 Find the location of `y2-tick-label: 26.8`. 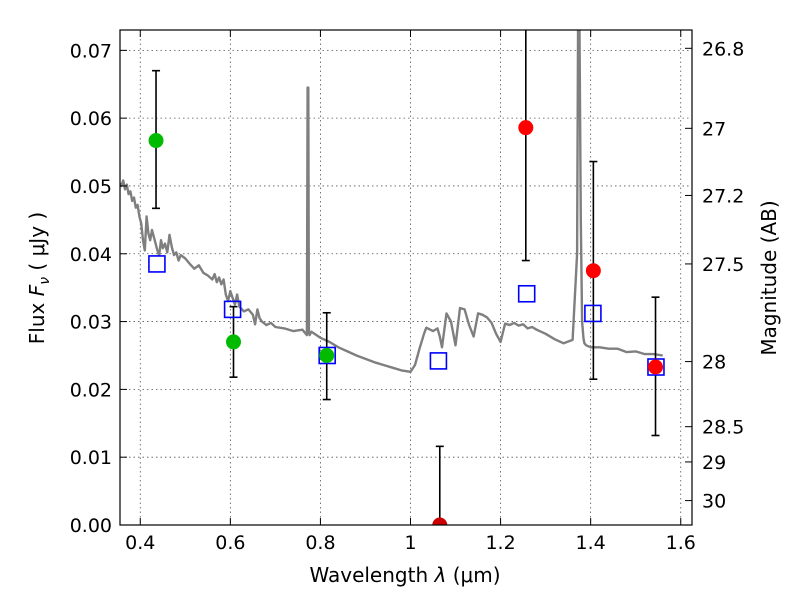

y2-tick-label: 26.8 is located at coordinates (723, 49).